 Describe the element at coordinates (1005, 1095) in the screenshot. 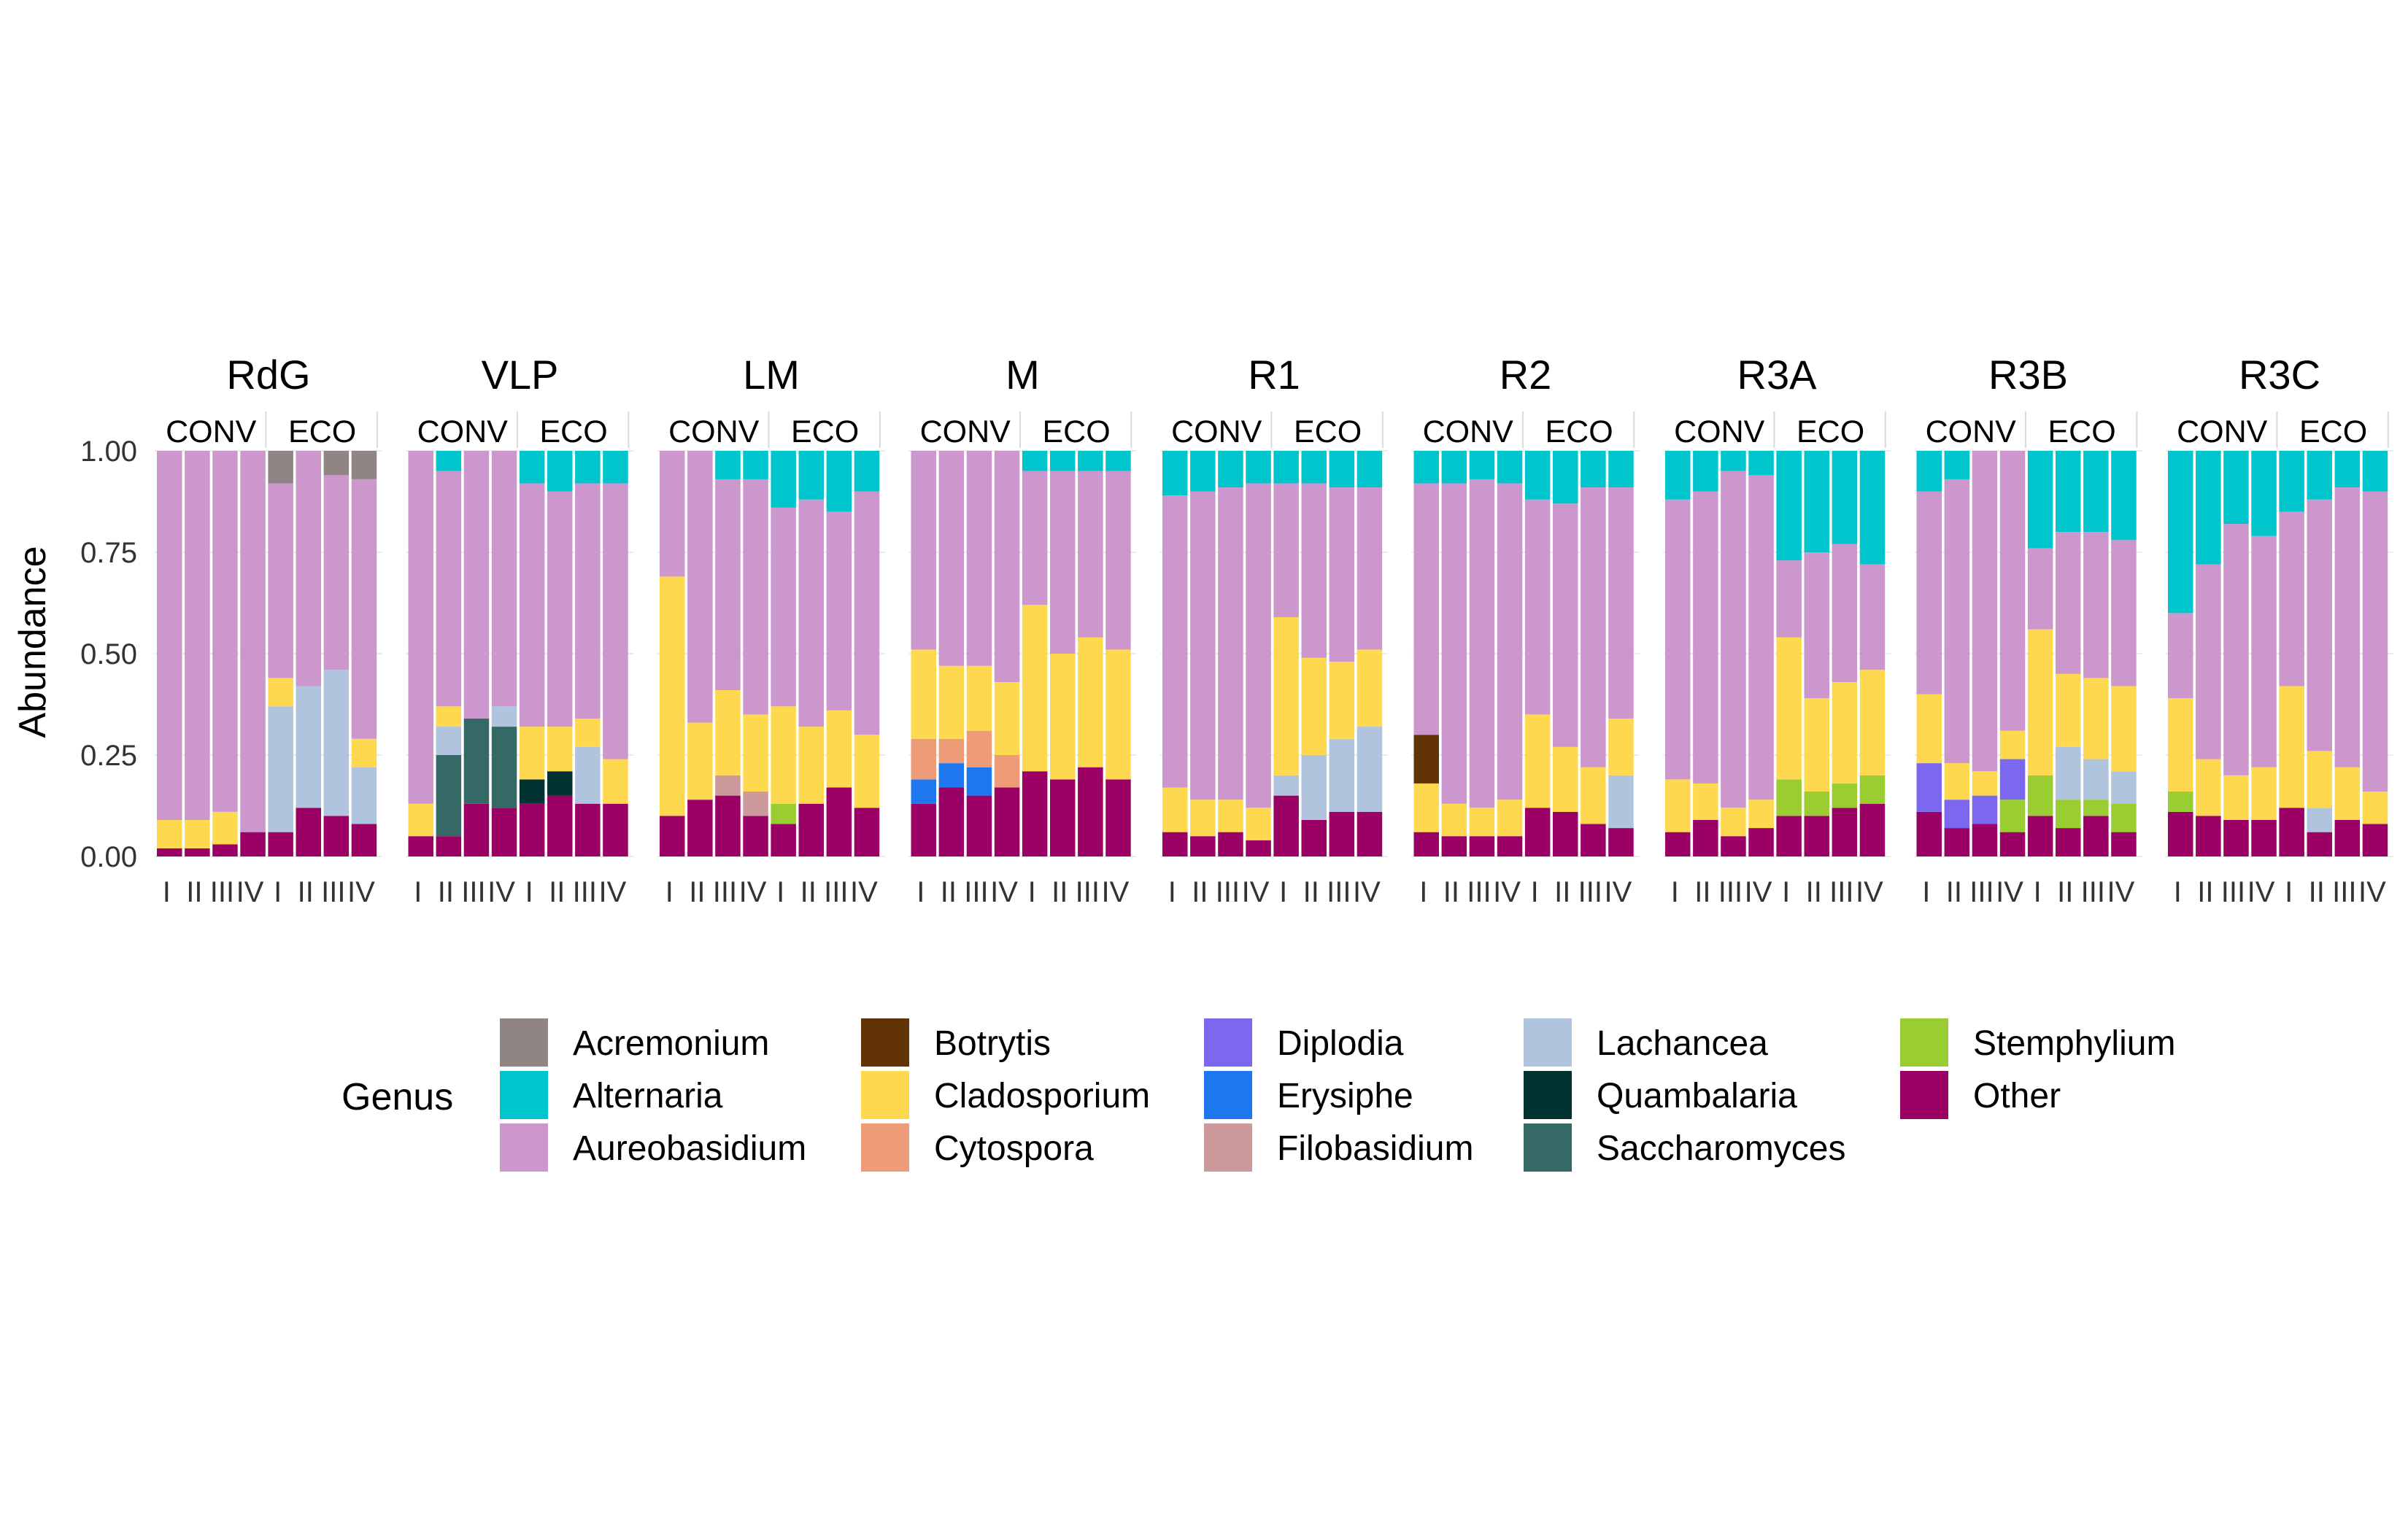

I see `legend-item-cladosporium: Cladosporium` at that location.